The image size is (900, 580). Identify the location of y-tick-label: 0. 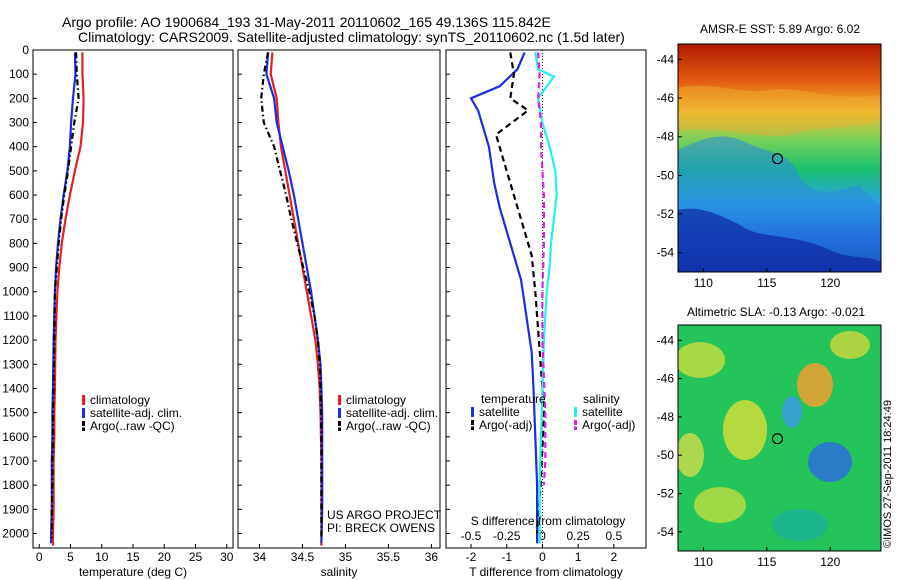
(25, 50).